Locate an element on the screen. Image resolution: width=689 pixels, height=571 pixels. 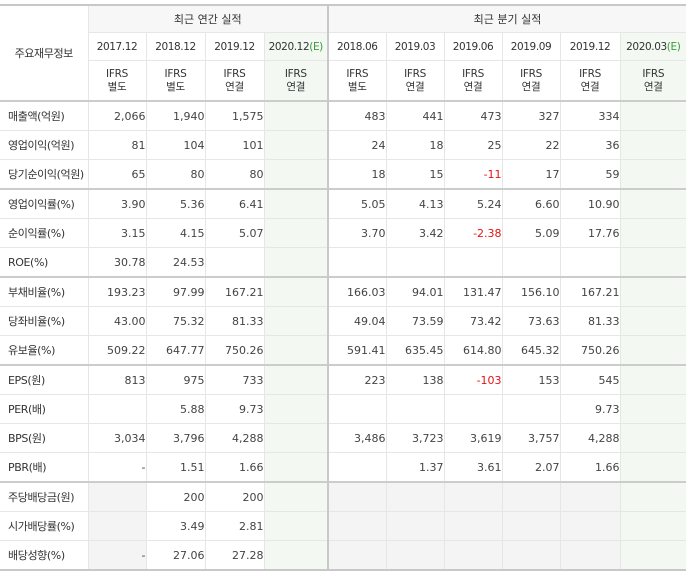
row-label: 주당배당금(원) is located at coordinates (44, 496).